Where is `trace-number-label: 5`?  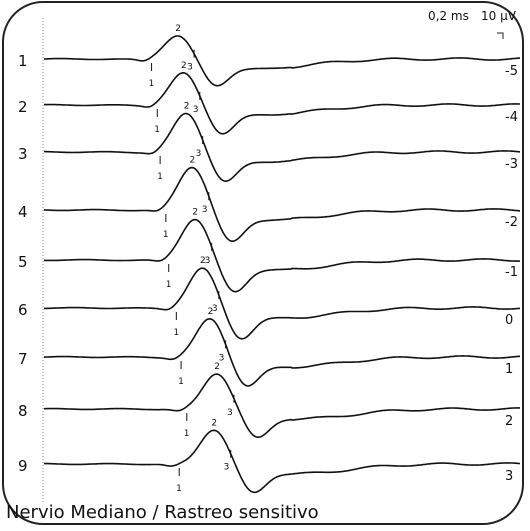
trace-number-label: 5 is located at coordinates (23, 262).